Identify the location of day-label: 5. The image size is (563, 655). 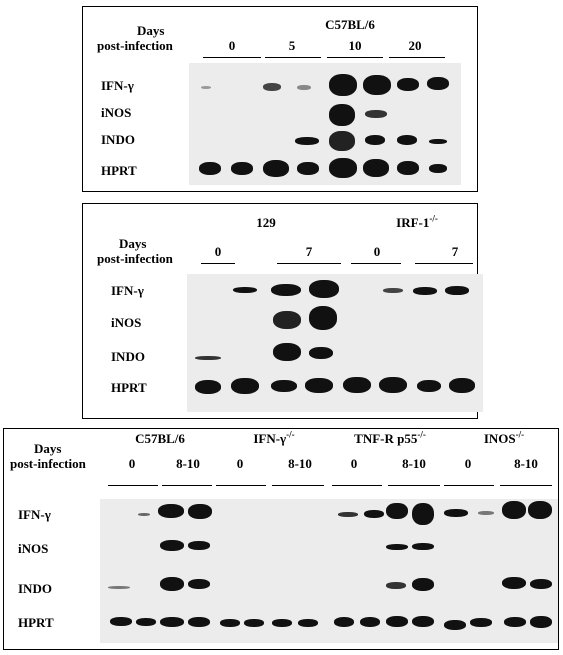
(292, 45).